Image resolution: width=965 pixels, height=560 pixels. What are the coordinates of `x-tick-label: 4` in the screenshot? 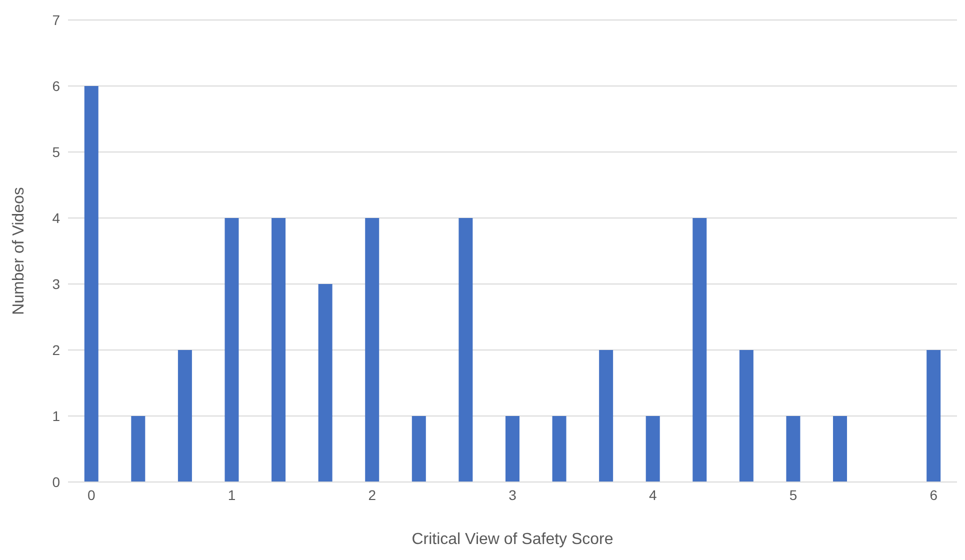 It's located at (652, 494).